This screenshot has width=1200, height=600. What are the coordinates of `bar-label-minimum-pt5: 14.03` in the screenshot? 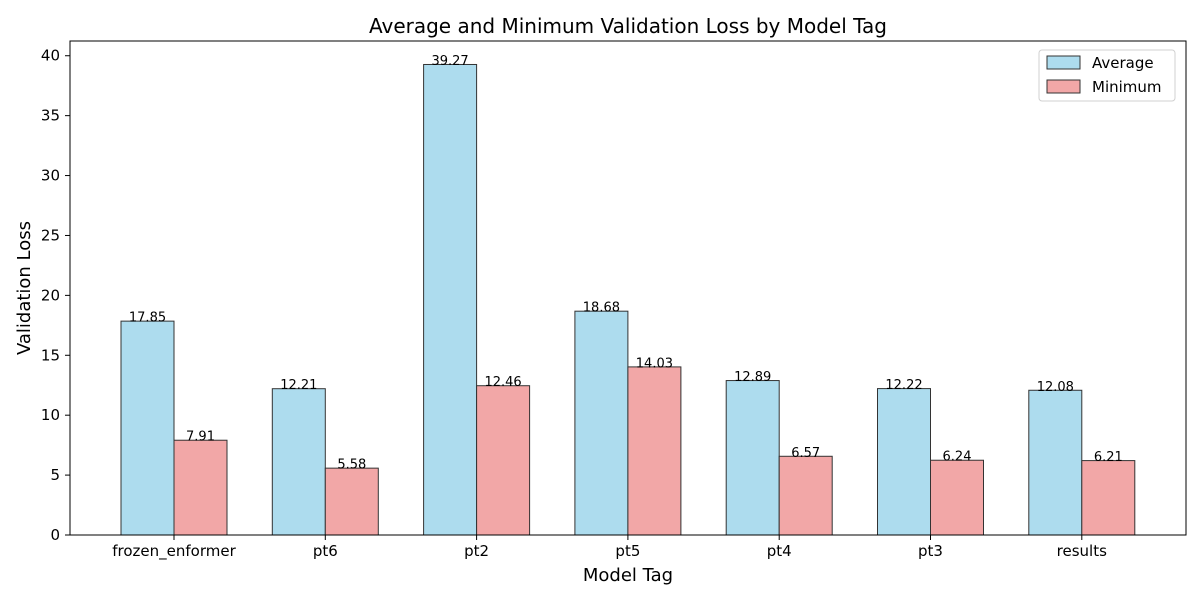 It's located at (654, 363).